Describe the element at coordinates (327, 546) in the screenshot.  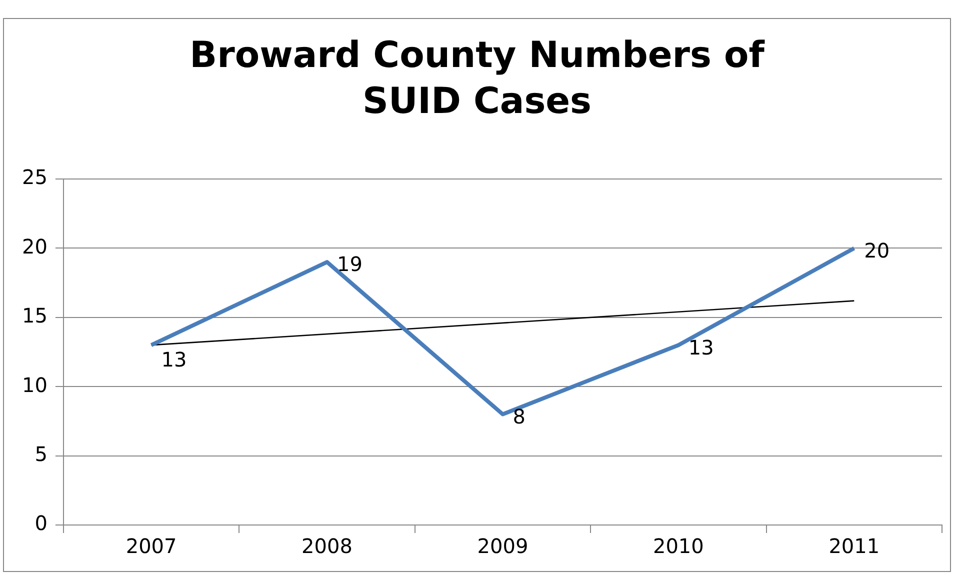
I see `x-tick-label: 2008` at that location.